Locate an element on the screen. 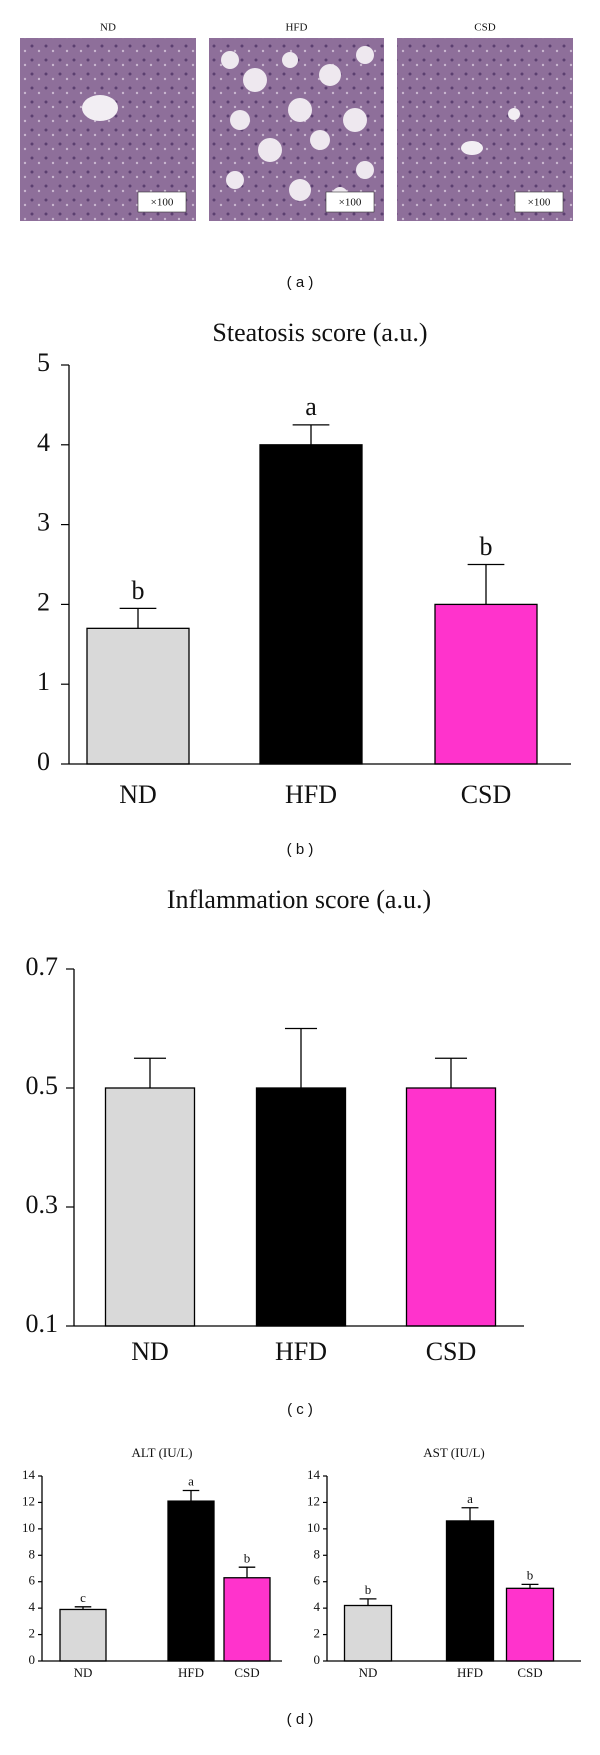  y-tick-label: 1 is located at coordinates (43, 681).